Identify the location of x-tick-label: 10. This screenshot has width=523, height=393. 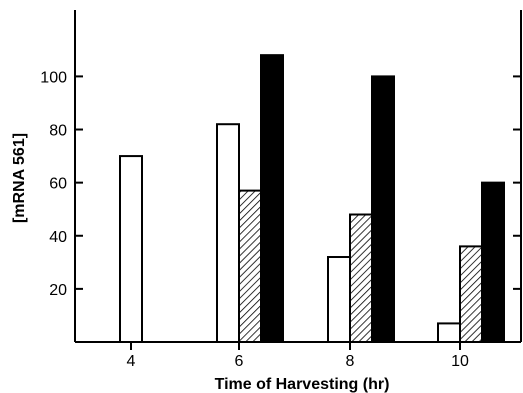
(460, 361).